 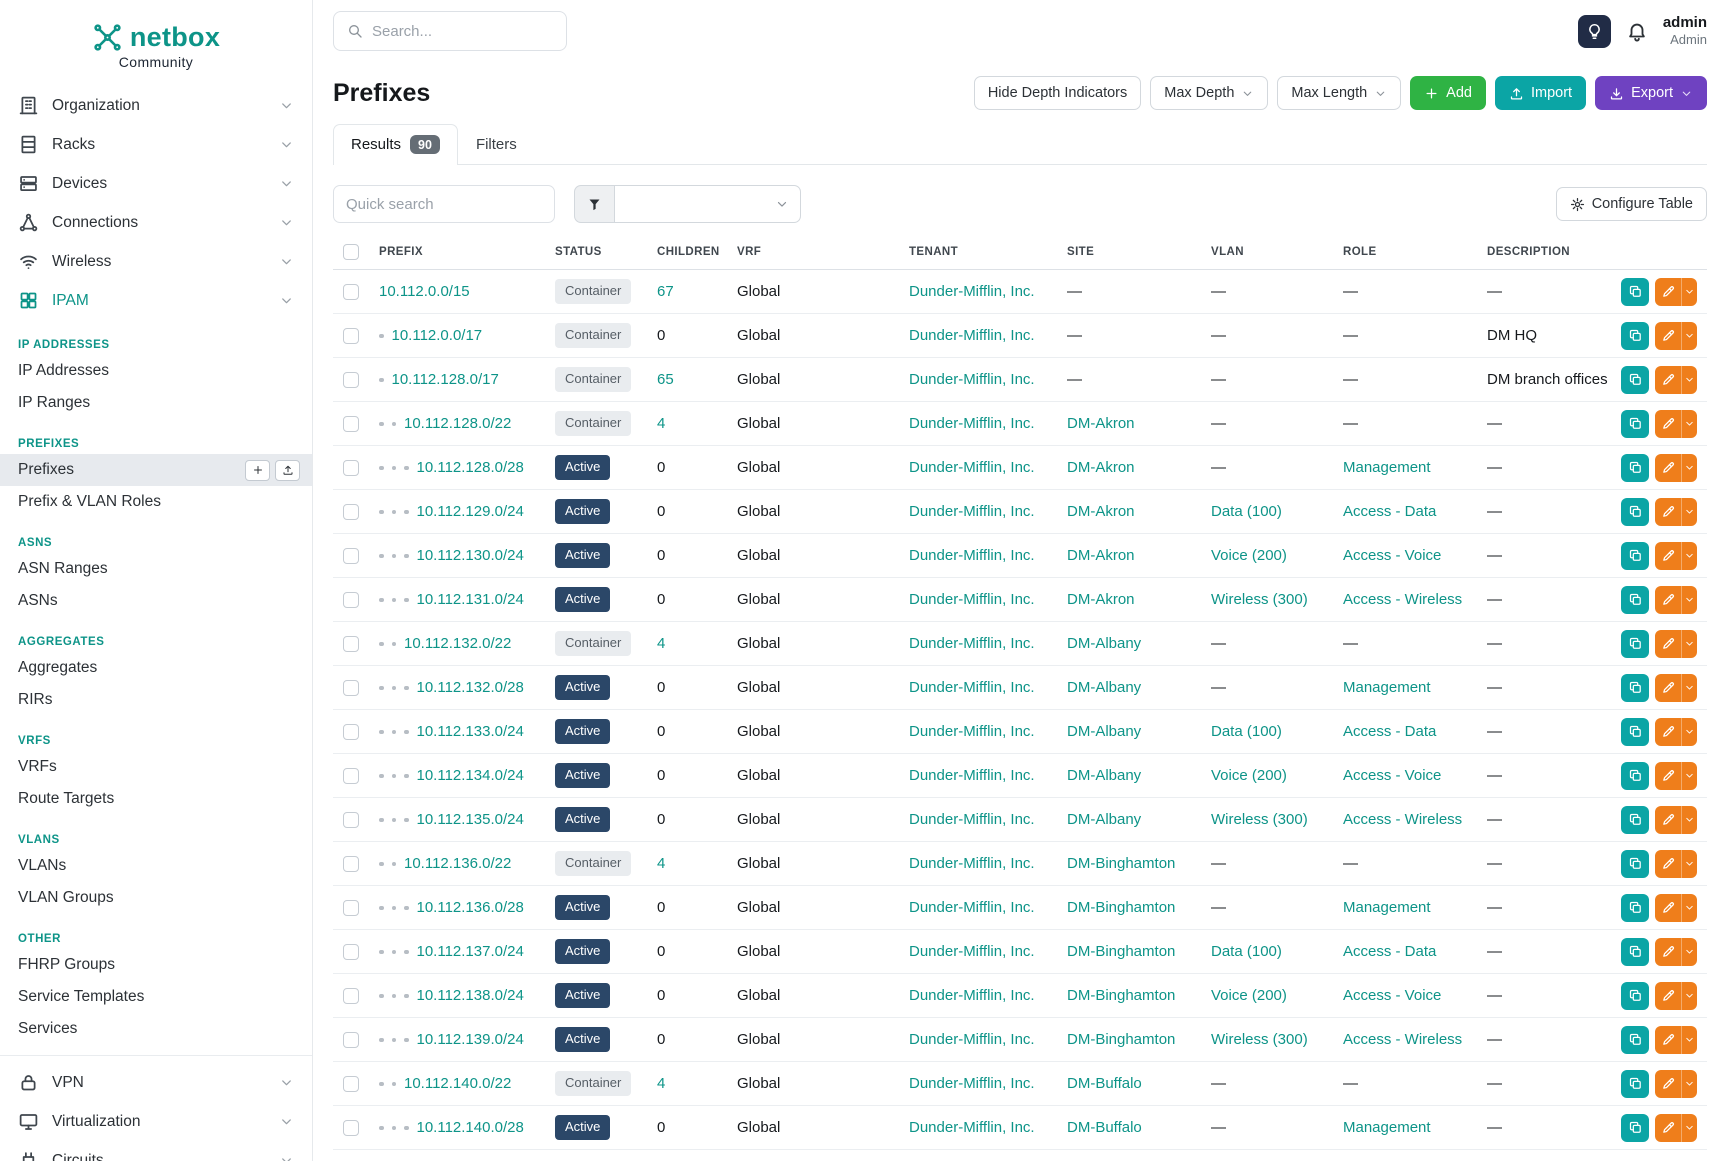 What do you see at coordinates (156, 403) in the screenshot?
I see `sidebar-item-ip-ranges: IP Ranges` at bounding box center [156, 403].